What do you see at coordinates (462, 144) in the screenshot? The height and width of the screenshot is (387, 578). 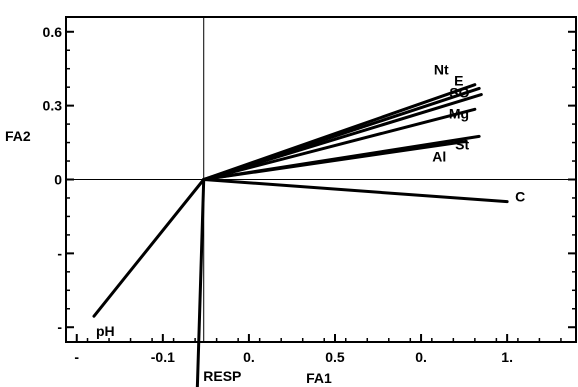 I see `vector-label-st: St` at bounding box center [462, 144].